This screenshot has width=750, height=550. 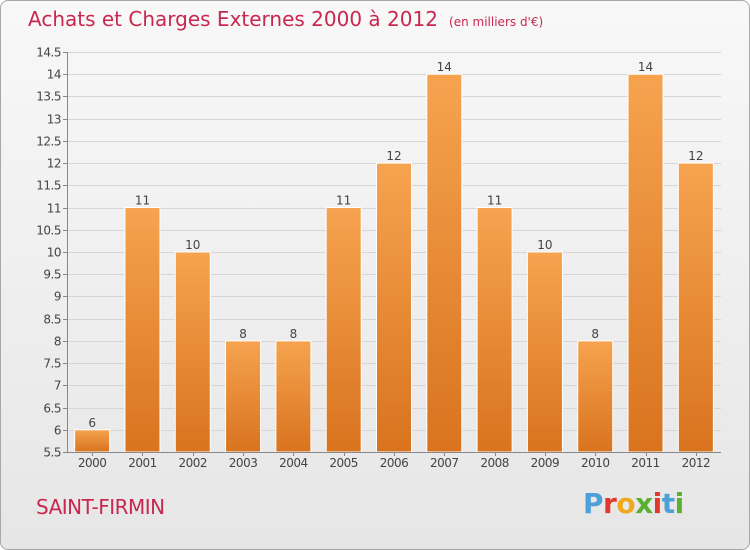 I want to click on x-tick-label: 2000, so click(x=92, y=463).